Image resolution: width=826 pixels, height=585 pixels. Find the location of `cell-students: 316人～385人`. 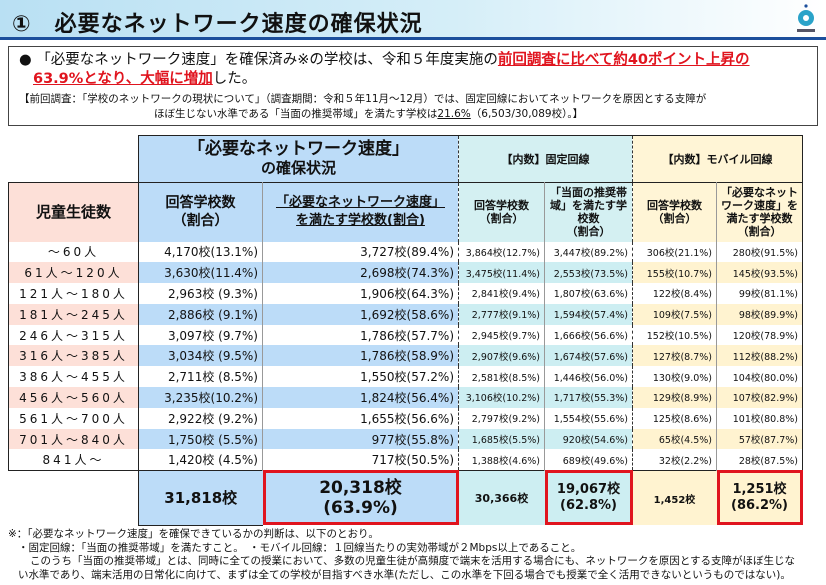

cell-students: 316人～385人 is located at coordinates (73, 356).